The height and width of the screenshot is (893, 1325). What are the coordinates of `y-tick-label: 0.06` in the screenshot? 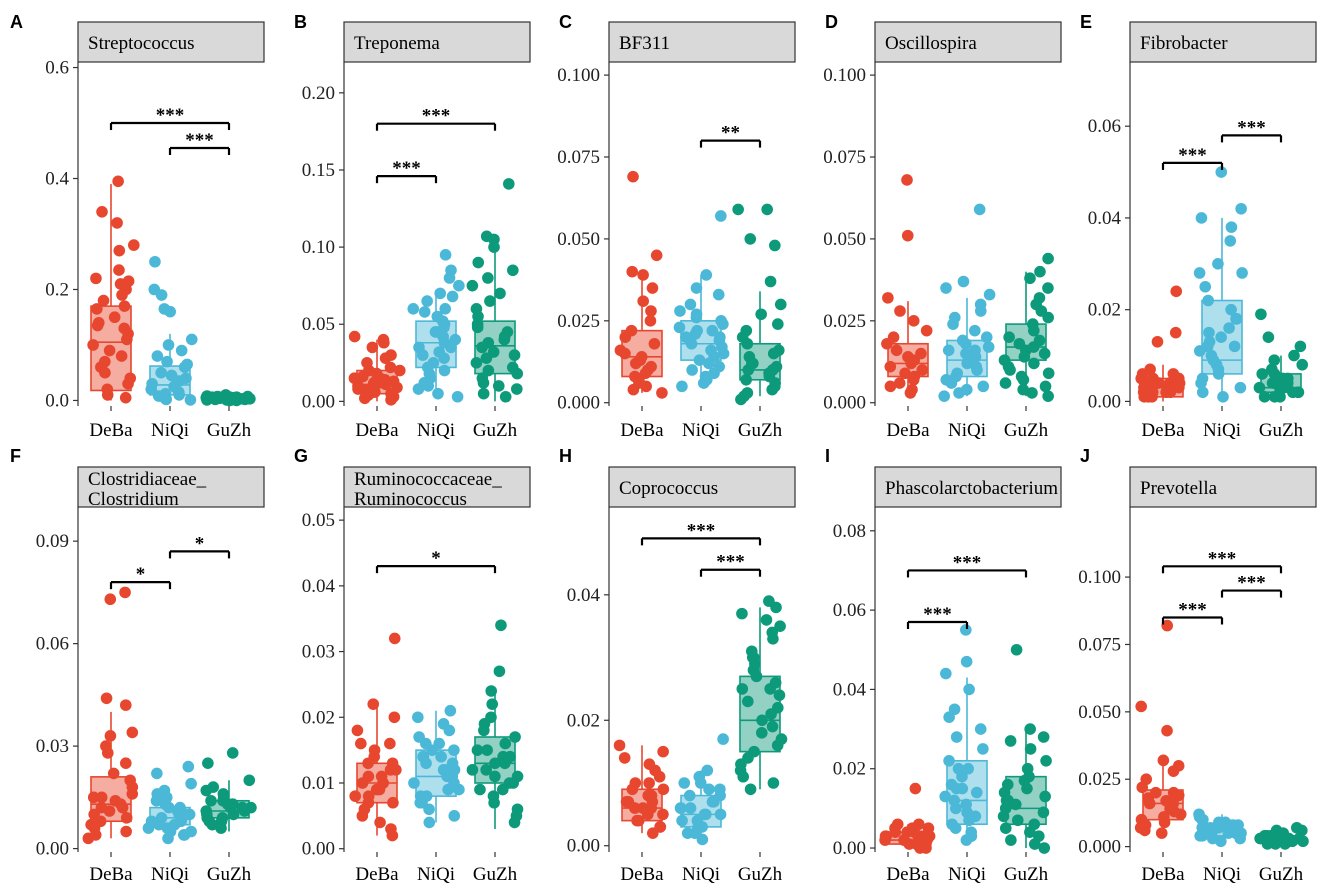 It's located at (1104, 126).